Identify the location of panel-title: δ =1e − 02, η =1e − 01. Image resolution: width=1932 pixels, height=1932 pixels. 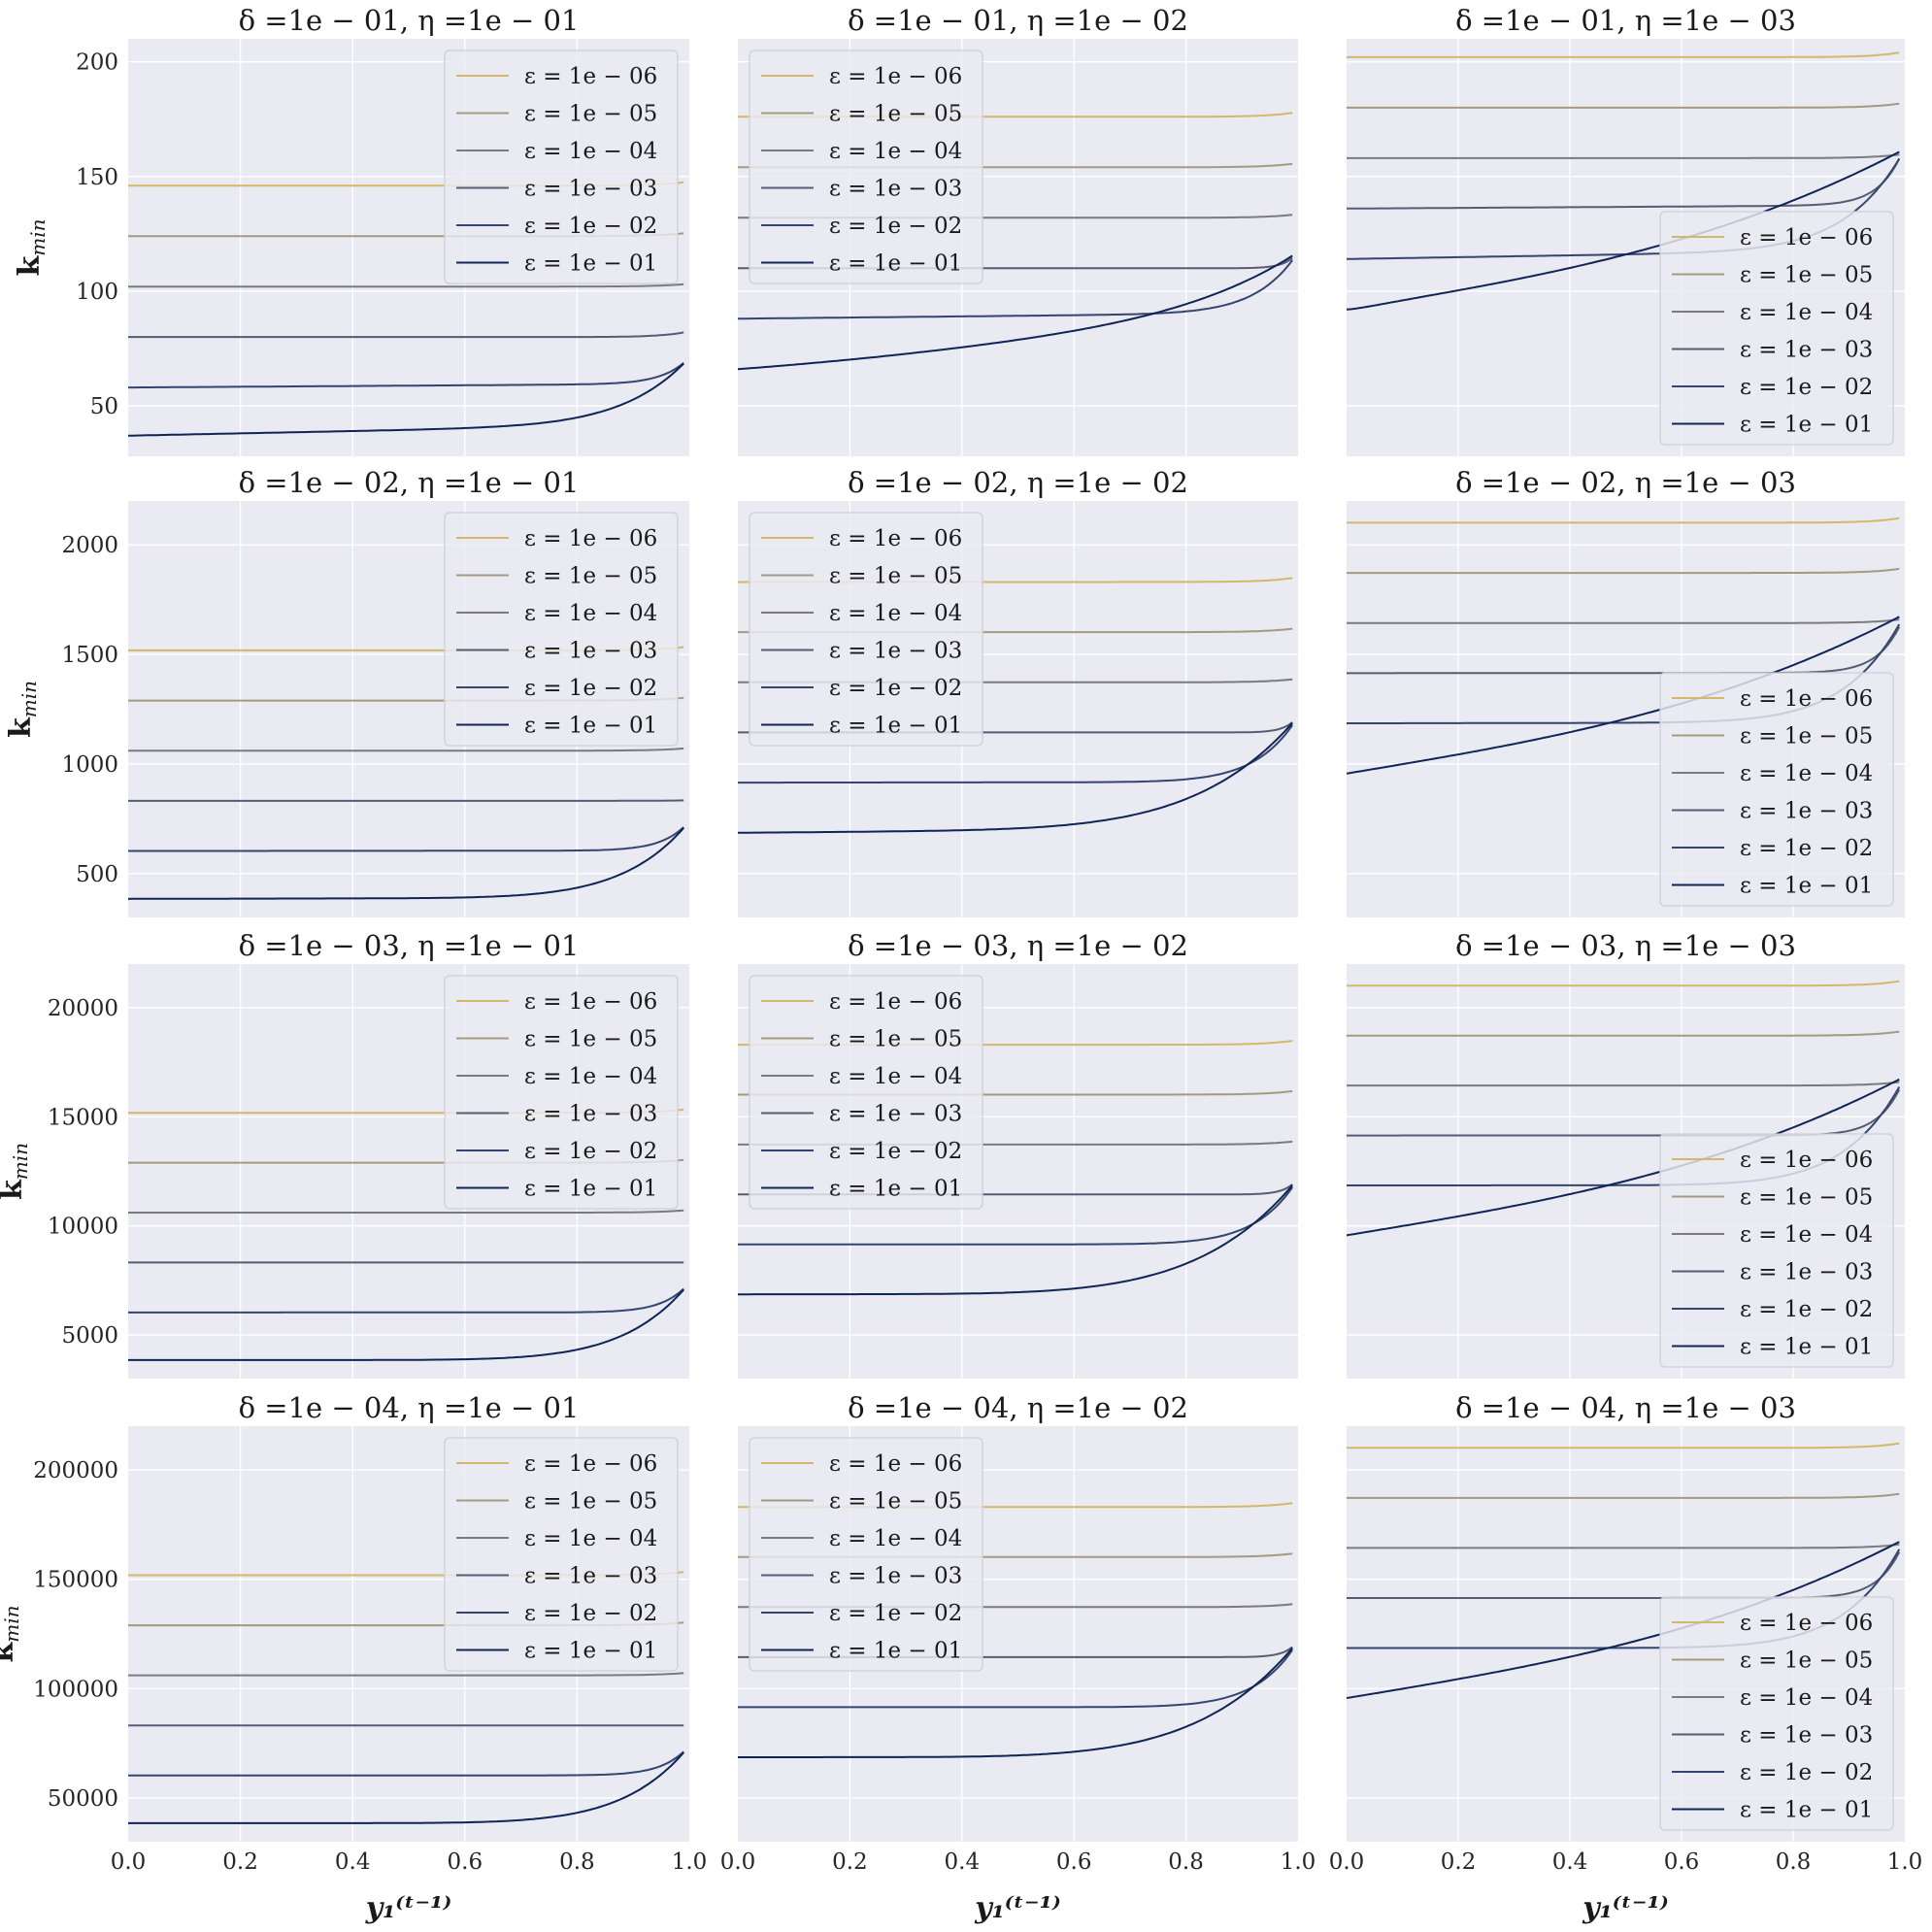
(409, 482).